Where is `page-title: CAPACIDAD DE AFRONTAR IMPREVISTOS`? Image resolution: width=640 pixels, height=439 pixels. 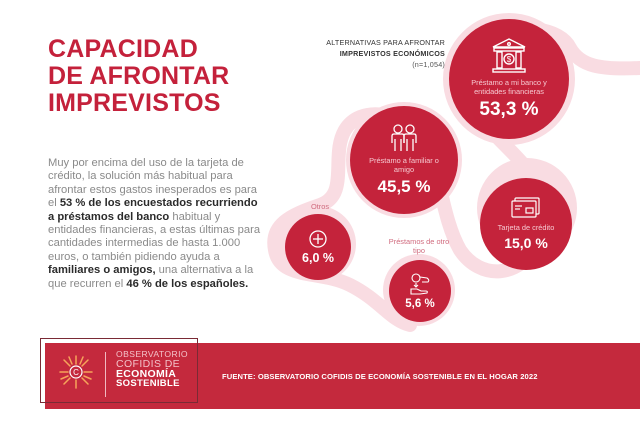 page-title: CAPACIDAD DE AFRONTAR IMPREVISTOS is located at coordinates (138, 76).